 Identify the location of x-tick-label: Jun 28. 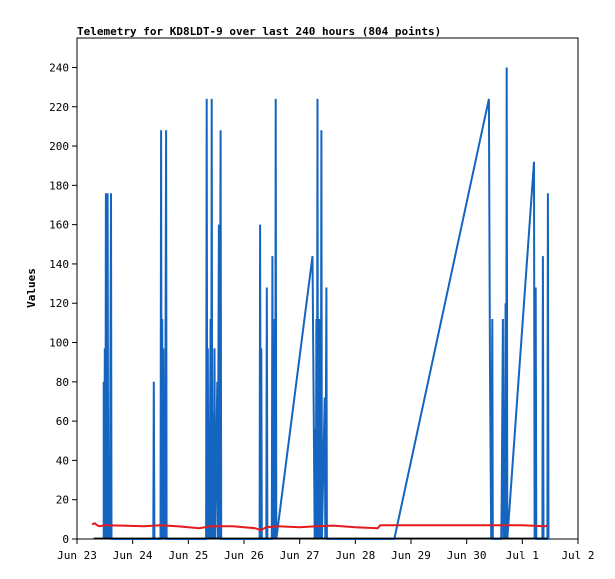
(355, 555).